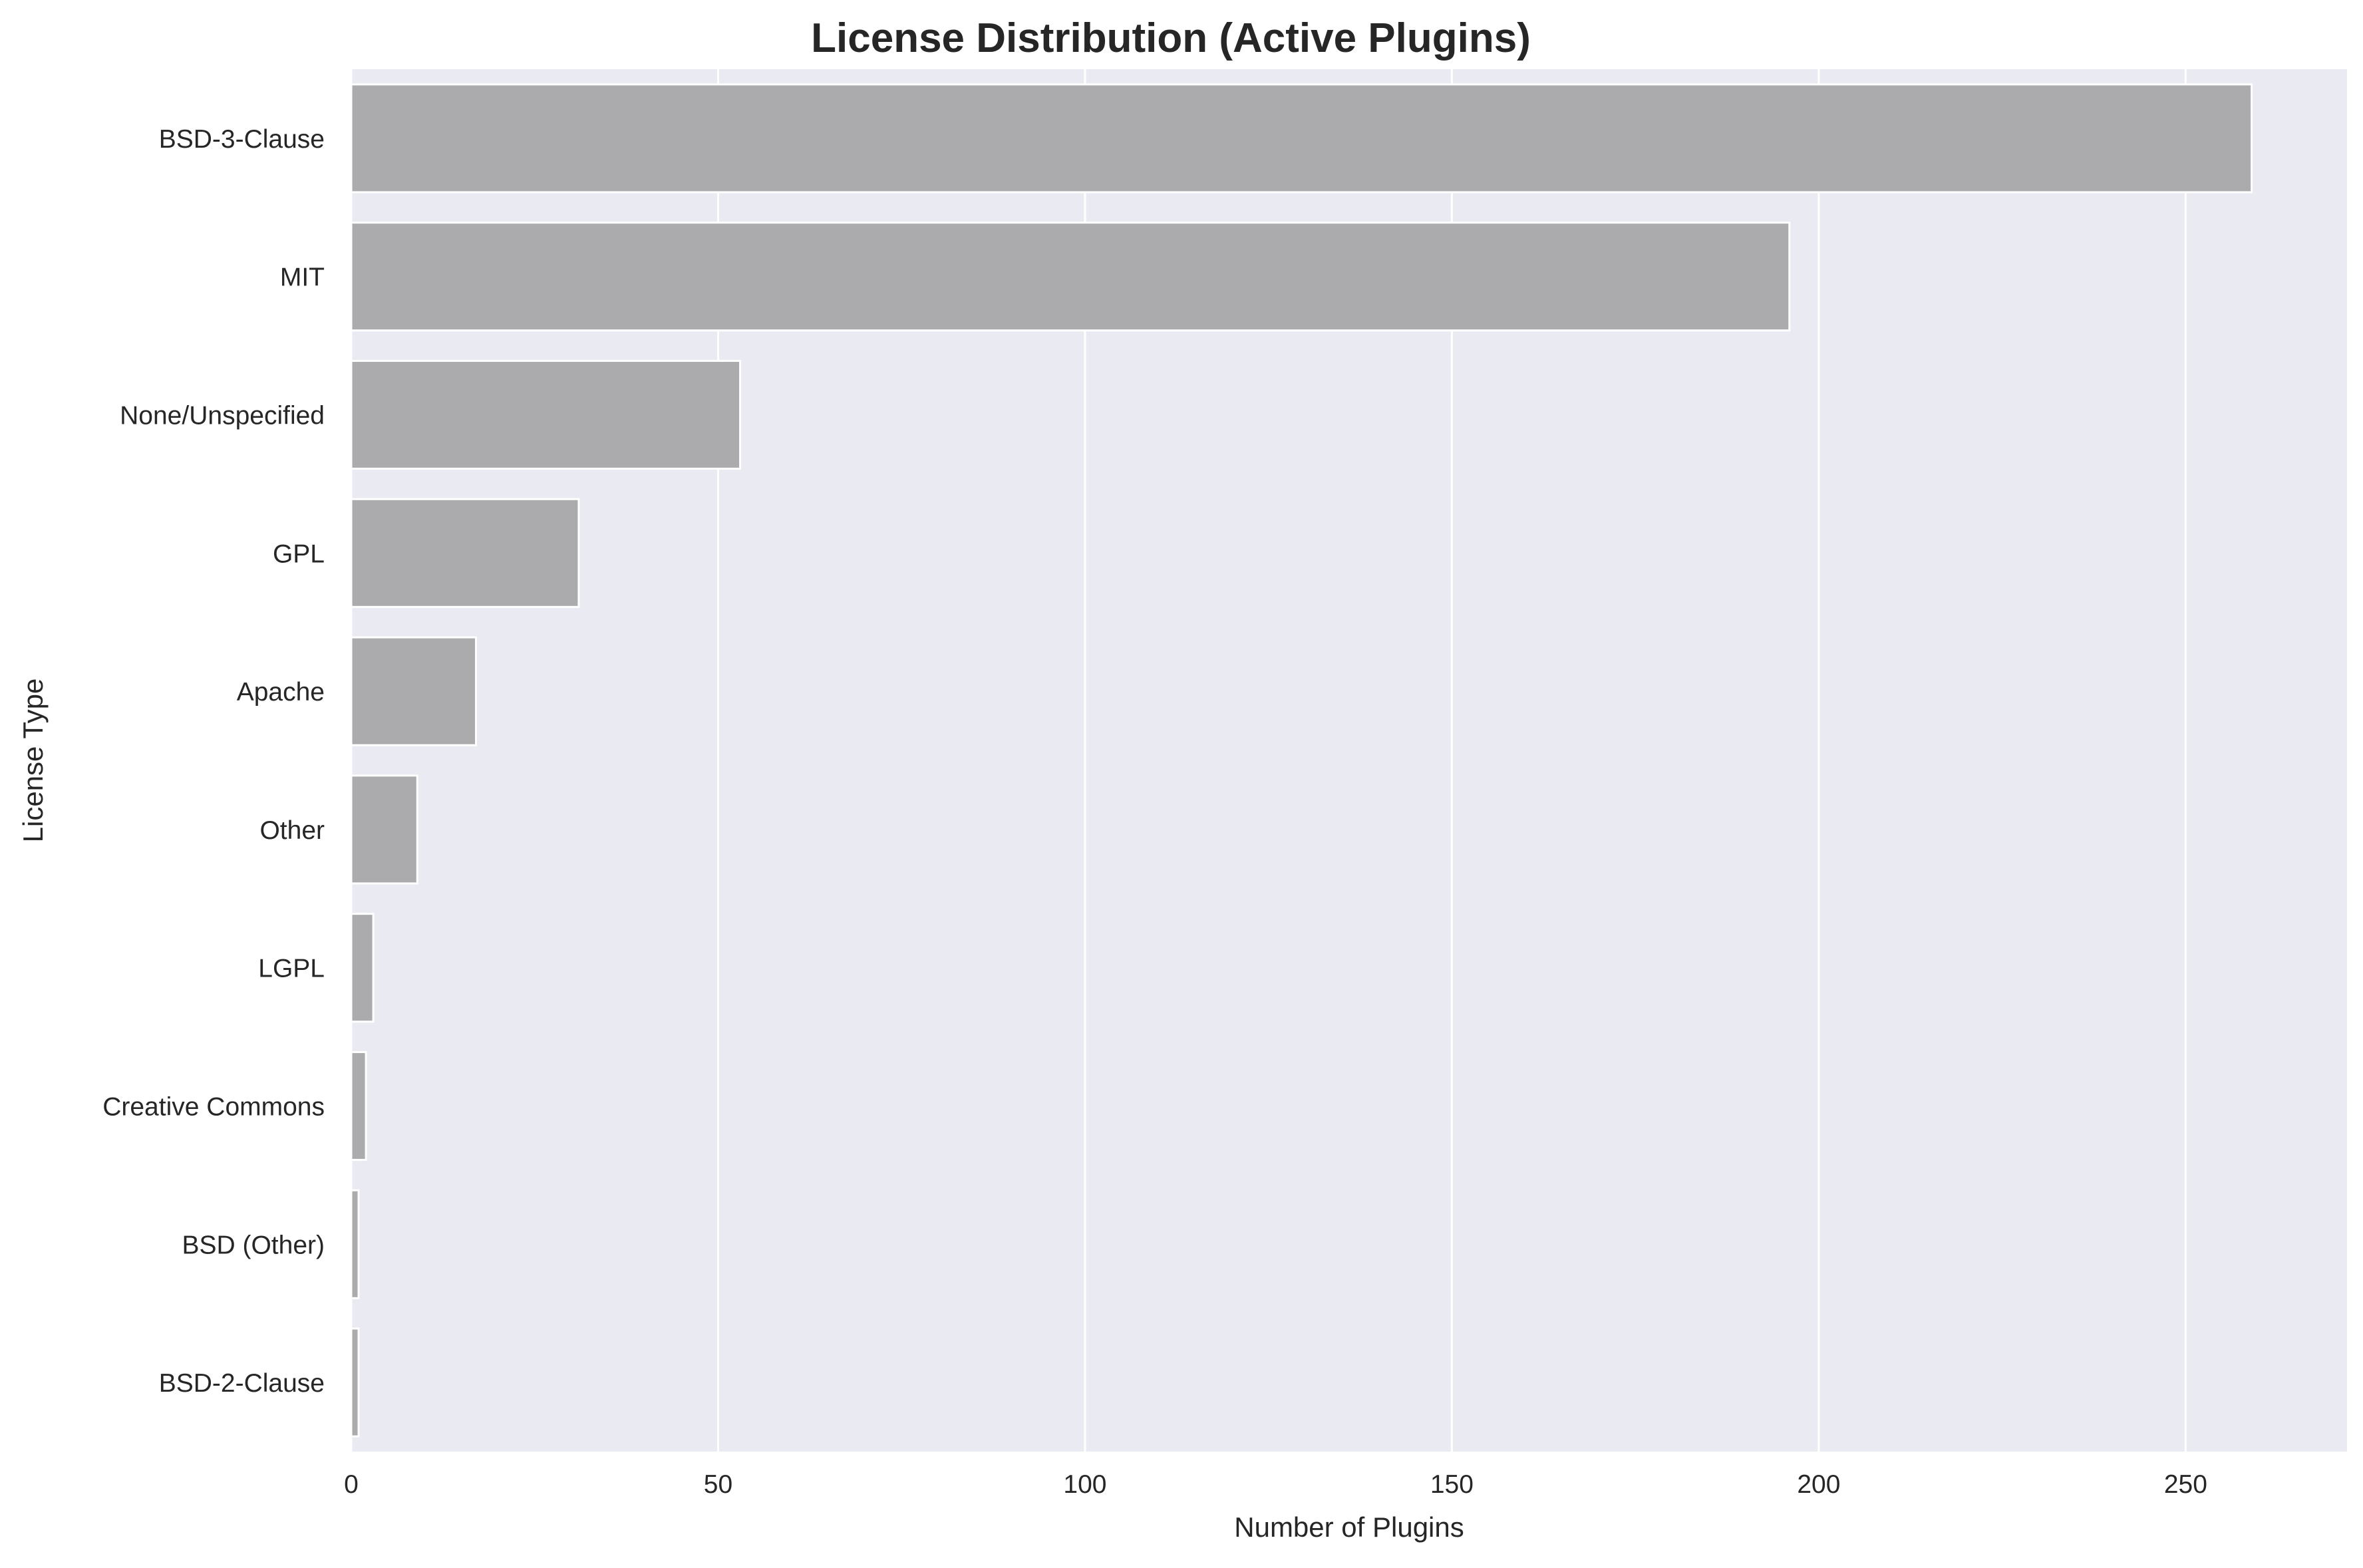  I want to click on y-tick-label-3: GPL, so click(299, 554).